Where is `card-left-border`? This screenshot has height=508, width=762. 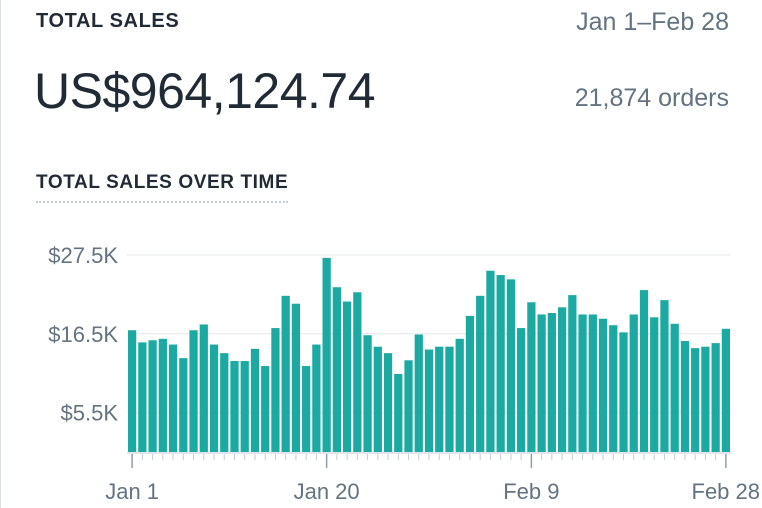
card-left-border is located at coordinates (0, 254).